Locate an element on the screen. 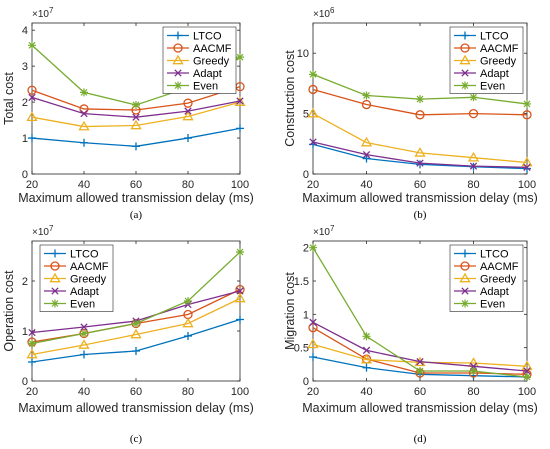  series-adapt is located at coordinates (136, 107).